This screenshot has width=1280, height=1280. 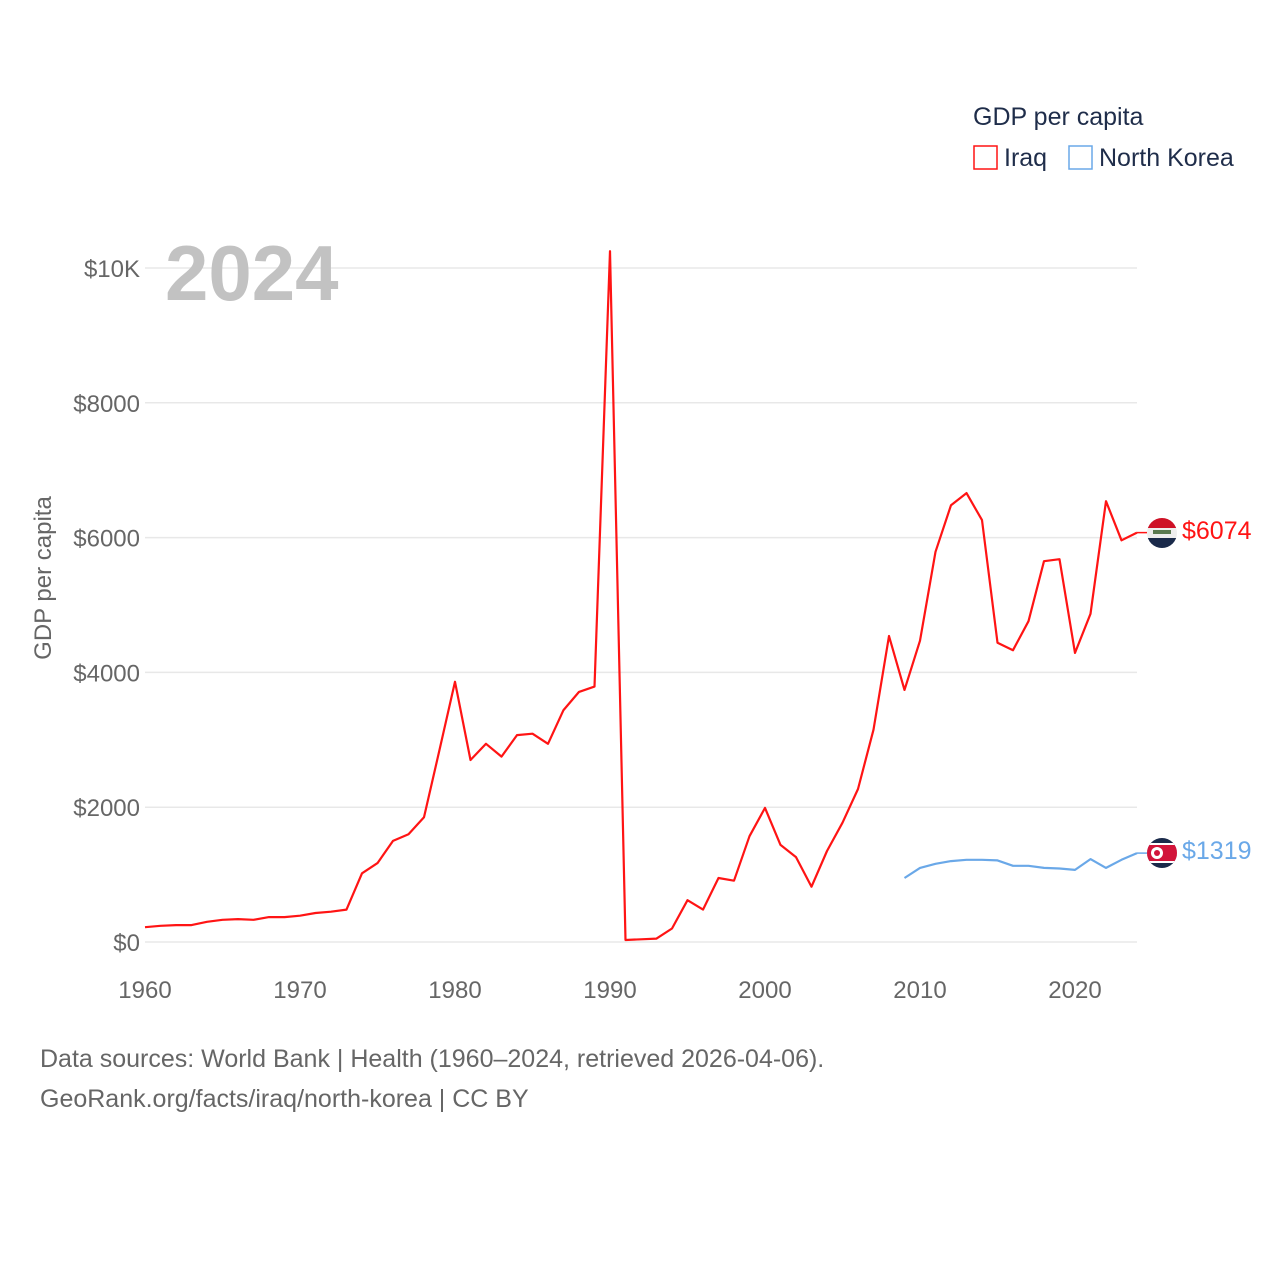 I want to click on iraq-end-value-label: $6074, so click(x=1217, y=531).